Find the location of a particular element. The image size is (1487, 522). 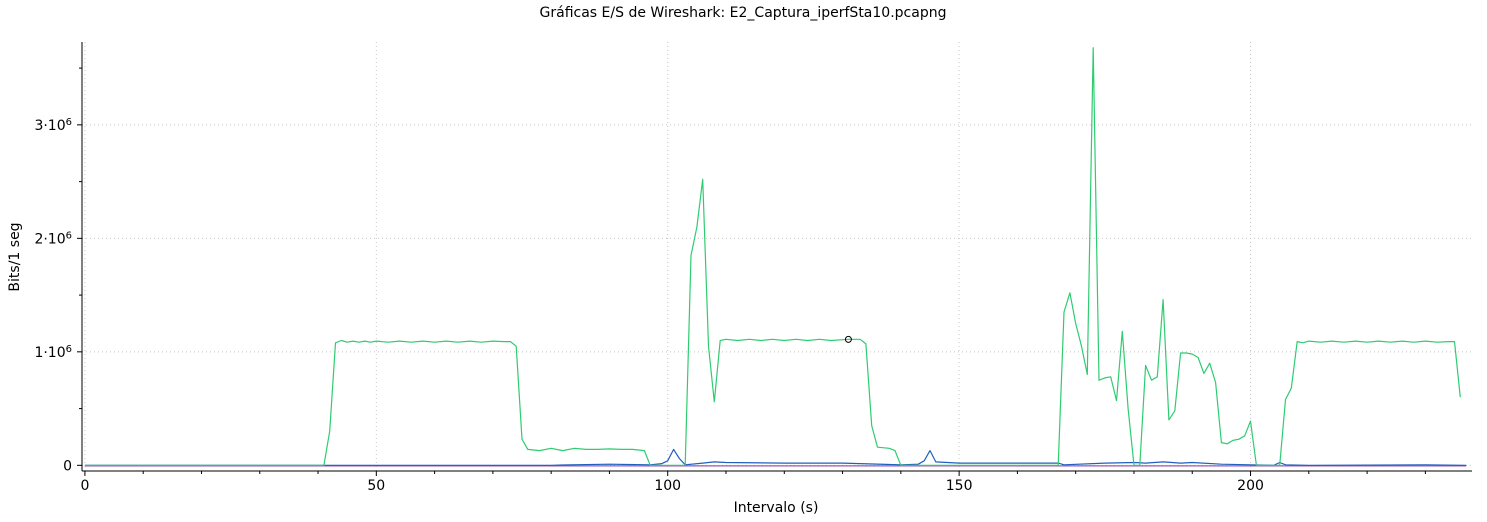

x-axis-label: Intervalo (s) is located at coordinates (776, 508).